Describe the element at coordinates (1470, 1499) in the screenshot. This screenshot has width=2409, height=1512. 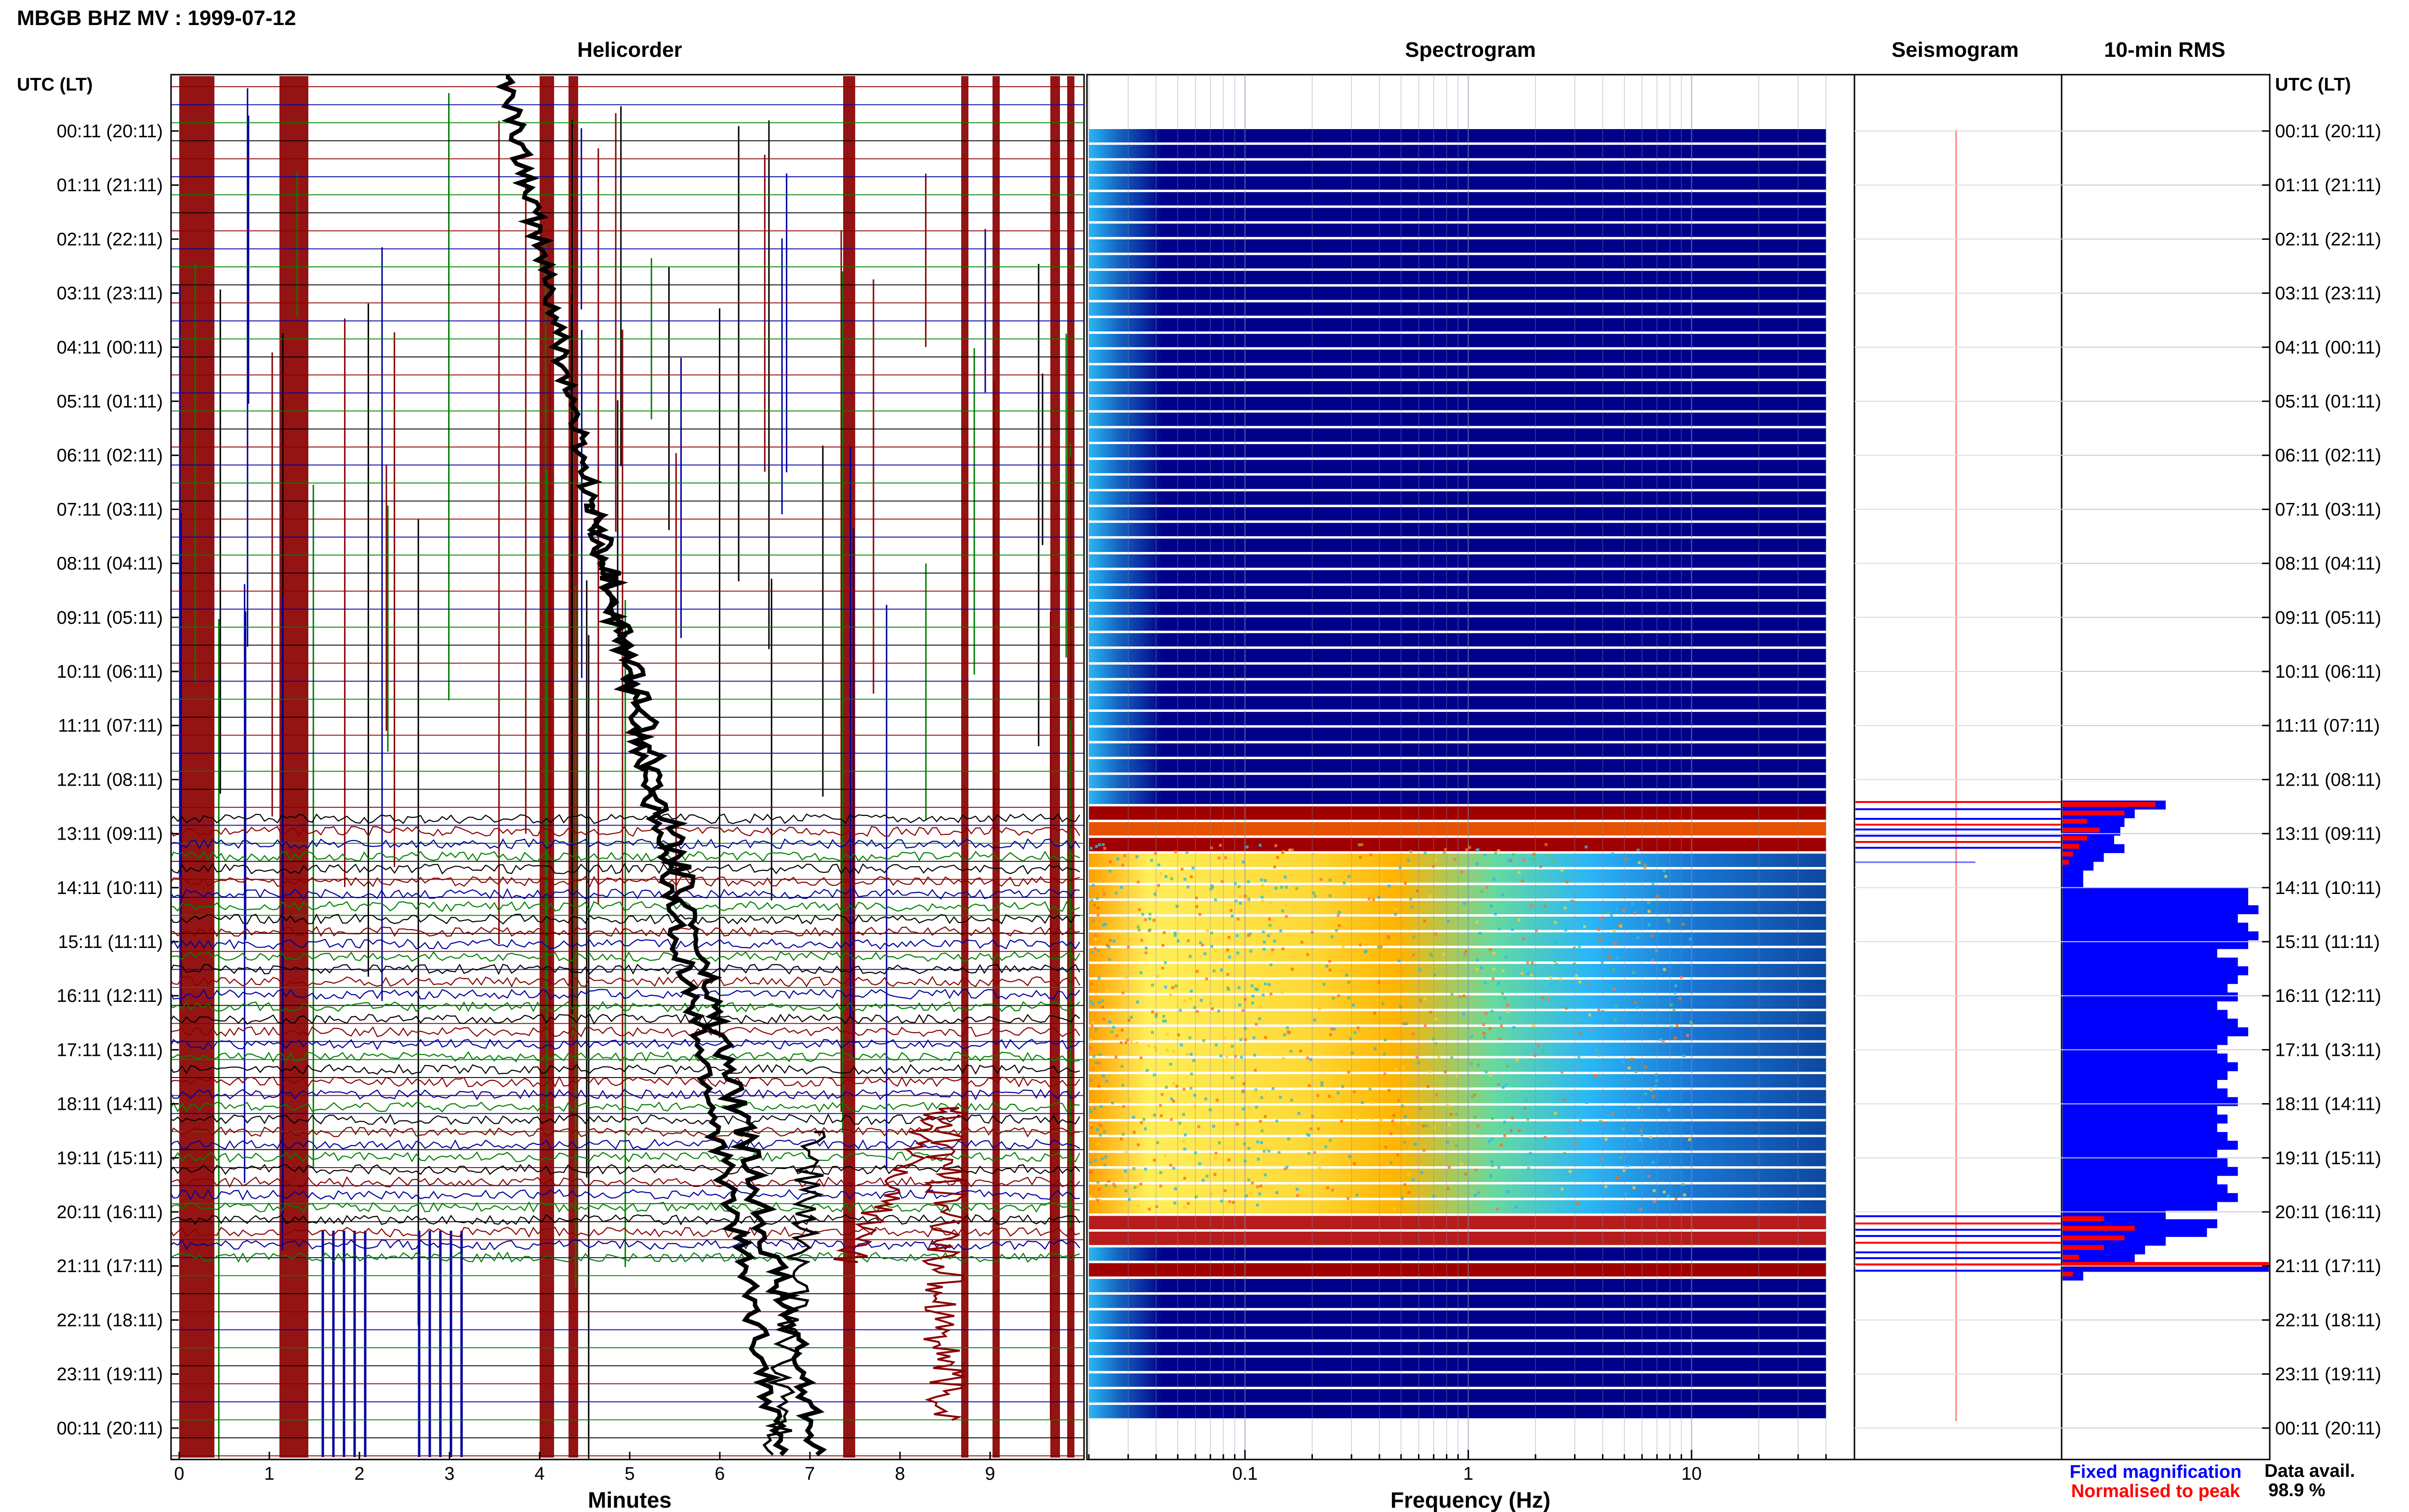
I see `frequency-axis-label: Frequency (Hz)` at that location.